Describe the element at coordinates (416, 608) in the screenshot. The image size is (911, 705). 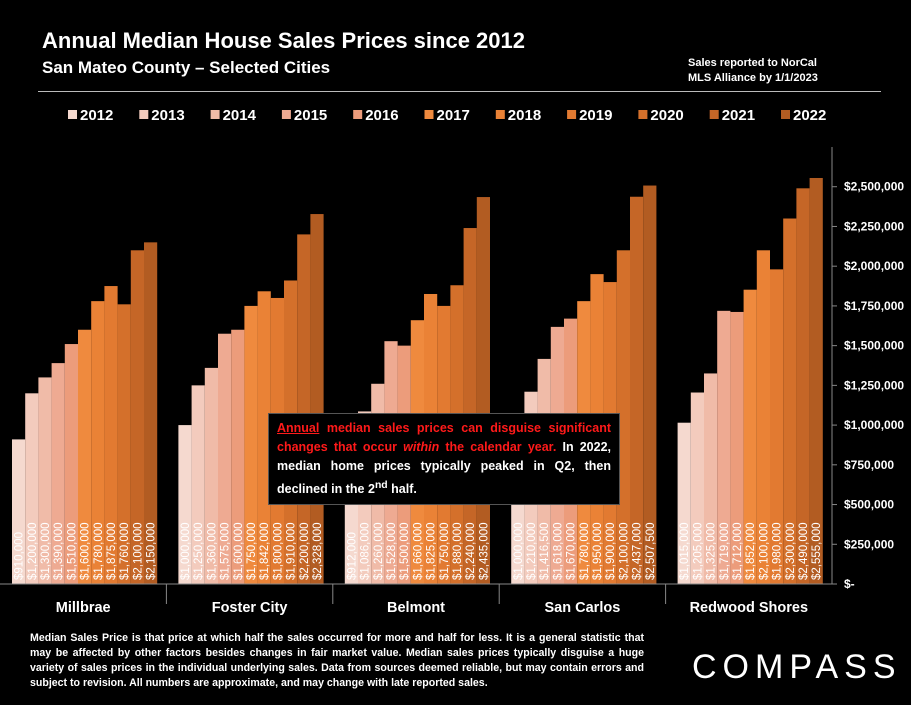
I see `x-tick-label: Belmont` at that location.